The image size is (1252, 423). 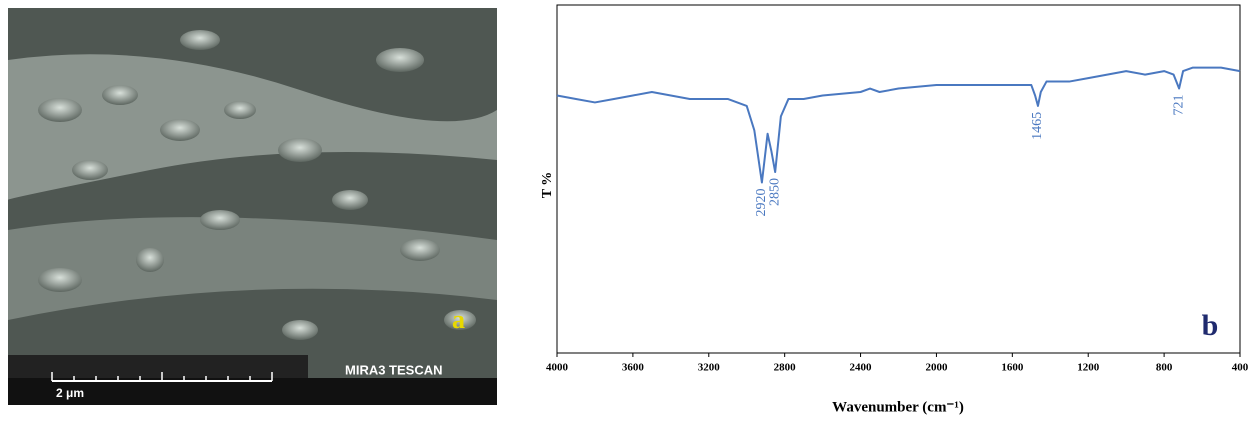 What do you see at coordinates (458, 319) in the screenshot?
I see `panel-label: a` at bounding box center [458, 319].